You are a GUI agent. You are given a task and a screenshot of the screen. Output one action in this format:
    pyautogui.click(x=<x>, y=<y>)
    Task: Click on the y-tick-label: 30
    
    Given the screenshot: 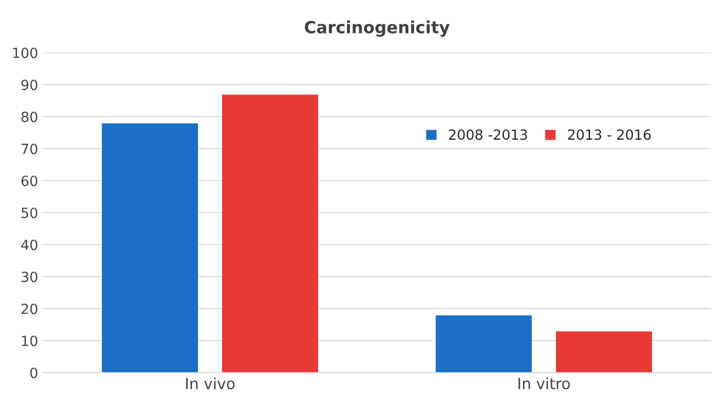 What is the action you would take?
    pyautogui.click(x=30, y=277)
    